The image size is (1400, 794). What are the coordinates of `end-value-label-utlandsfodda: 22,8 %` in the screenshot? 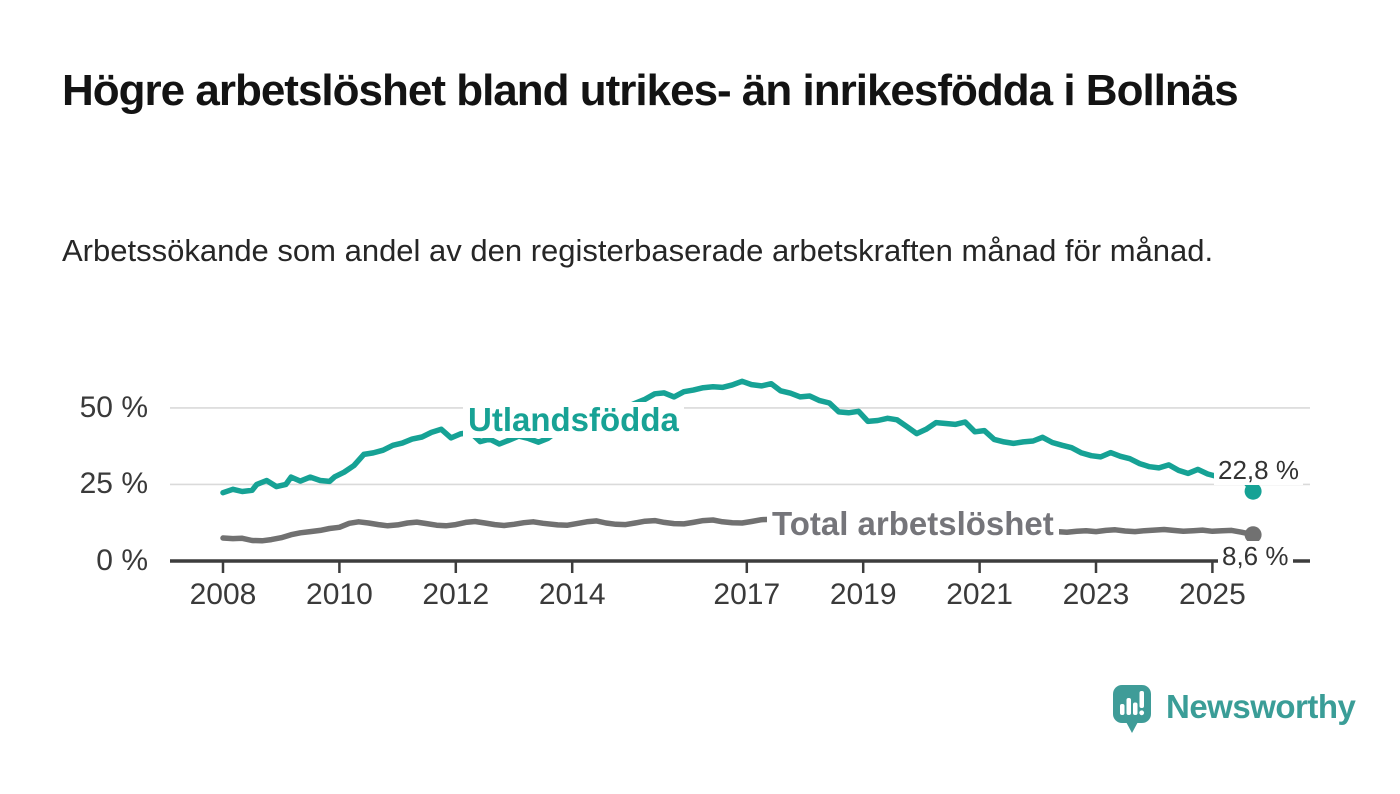 It's located at (1258, 470).